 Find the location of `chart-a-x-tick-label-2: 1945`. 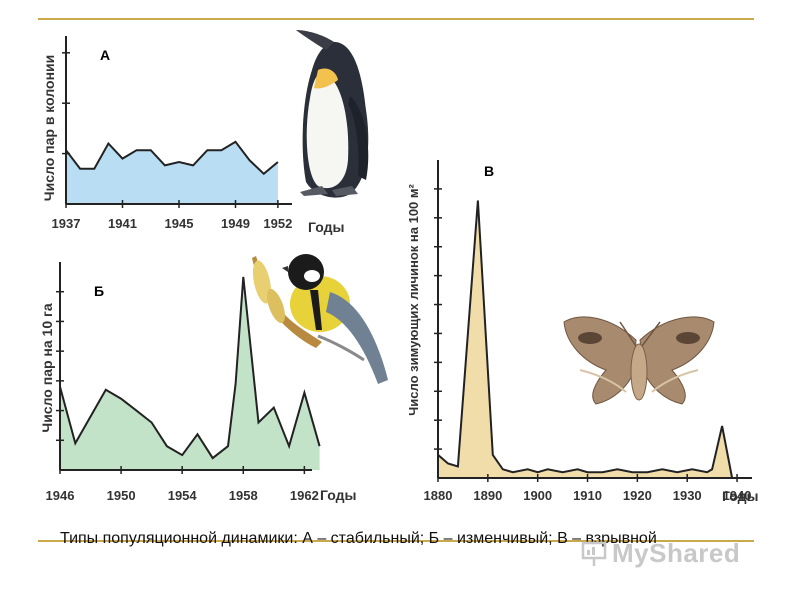

chart-a-x-tick-label-2: 1945 is located at coordinates (179, 223).